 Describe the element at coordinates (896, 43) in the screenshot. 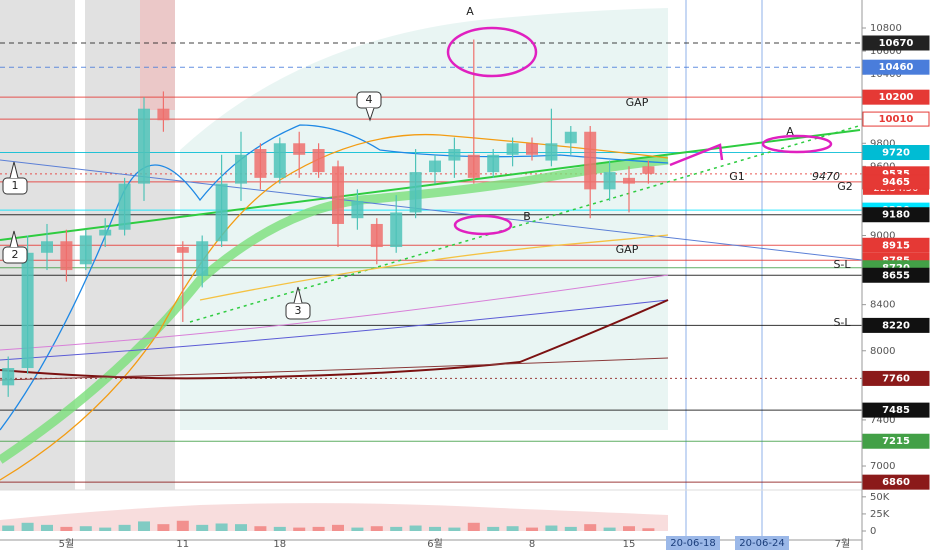

I see `price-label: 10670` at that location.